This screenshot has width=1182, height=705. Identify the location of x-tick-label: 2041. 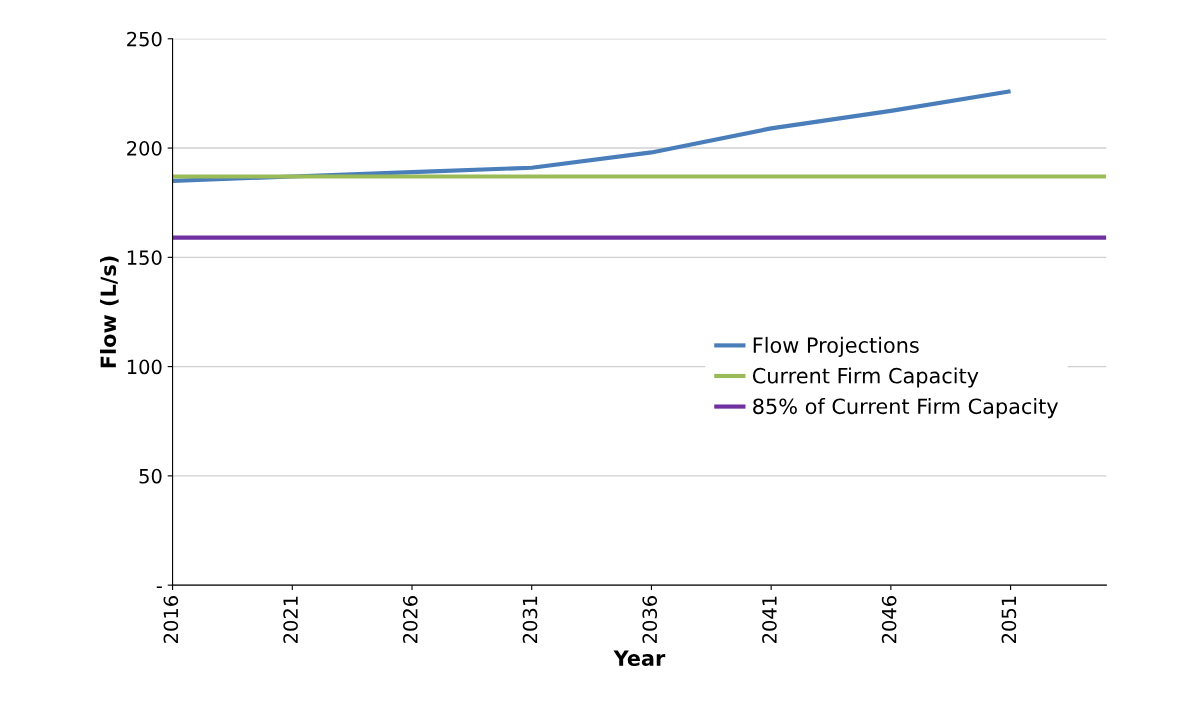
(769, 619).